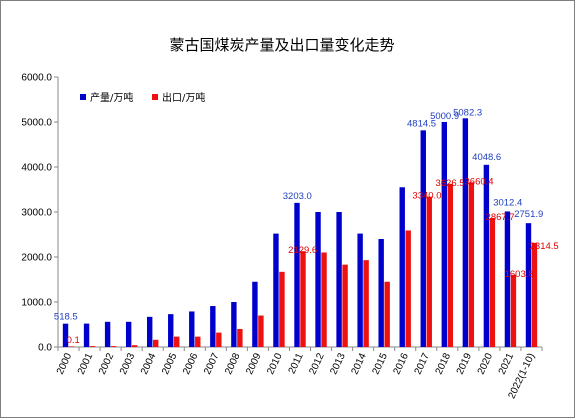 The width and height of the screenshot is (575, 418). I want to click on data-label-export: 2314.5, so click(544, 246).